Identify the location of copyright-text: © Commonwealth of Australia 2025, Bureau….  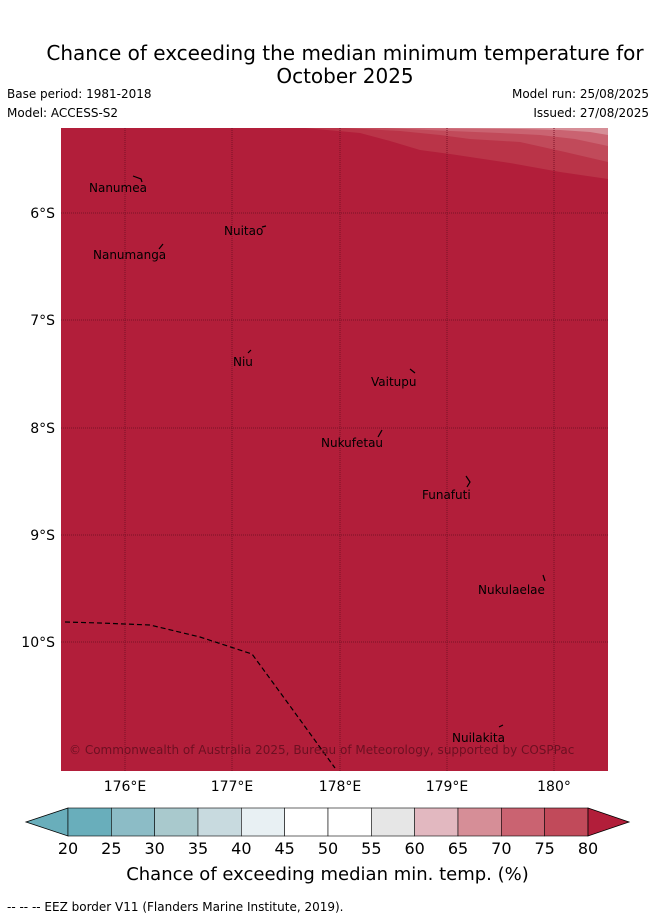
(321, 750).